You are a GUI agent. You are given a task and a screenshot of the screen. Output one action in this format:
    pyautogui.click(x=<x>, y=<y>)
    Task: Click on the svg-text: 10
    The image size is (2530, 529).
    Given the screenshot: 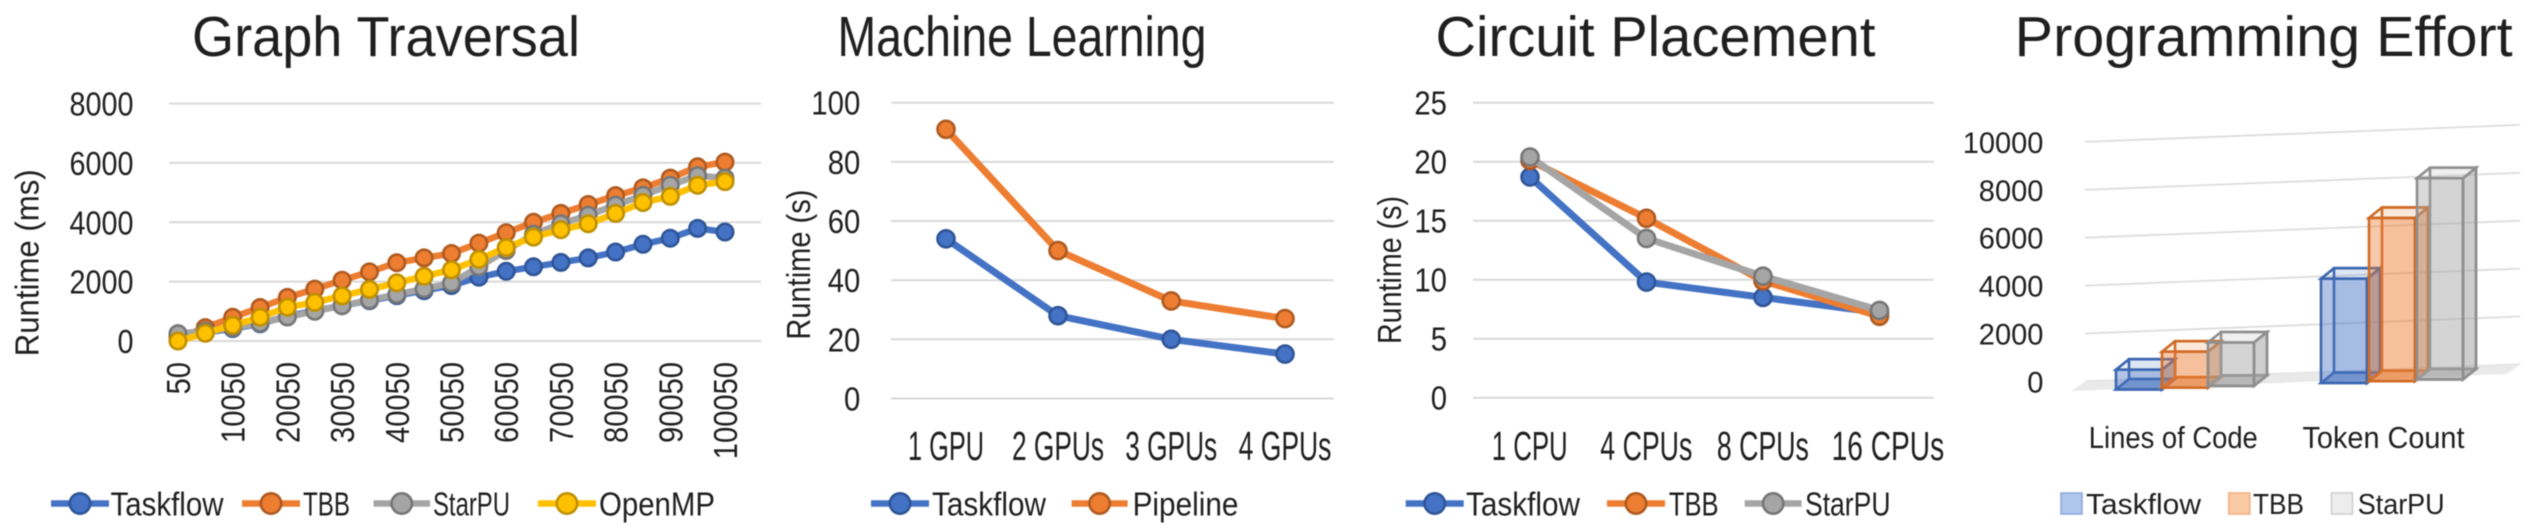 What is the action you would take?
    pyautogui.click(x=1430, y=280)
    